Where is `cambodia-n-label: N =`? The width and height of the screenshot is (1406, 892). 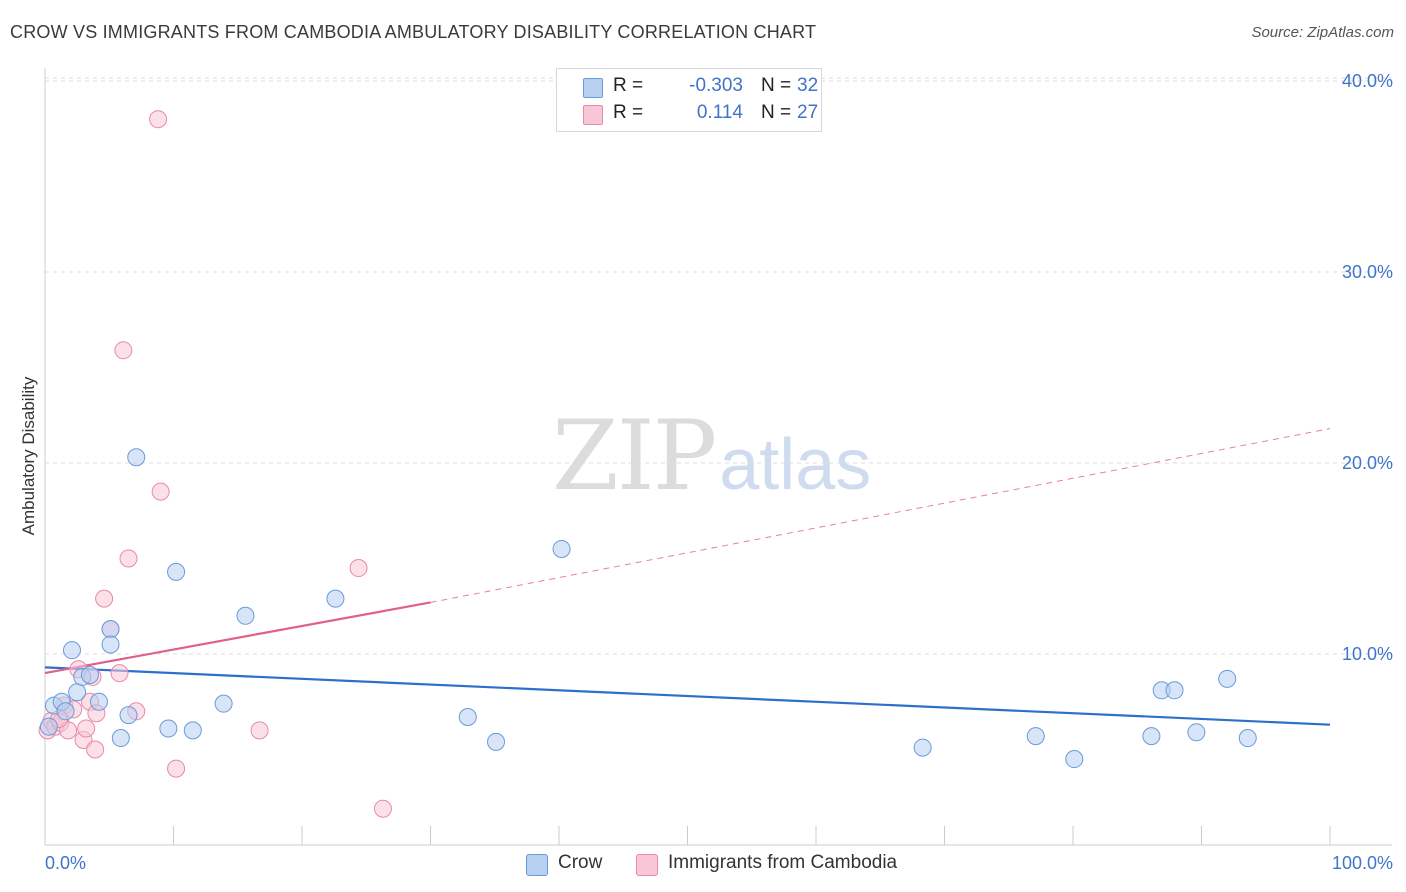
cambodia-n-label: N = is located at coordinates (776, 112).